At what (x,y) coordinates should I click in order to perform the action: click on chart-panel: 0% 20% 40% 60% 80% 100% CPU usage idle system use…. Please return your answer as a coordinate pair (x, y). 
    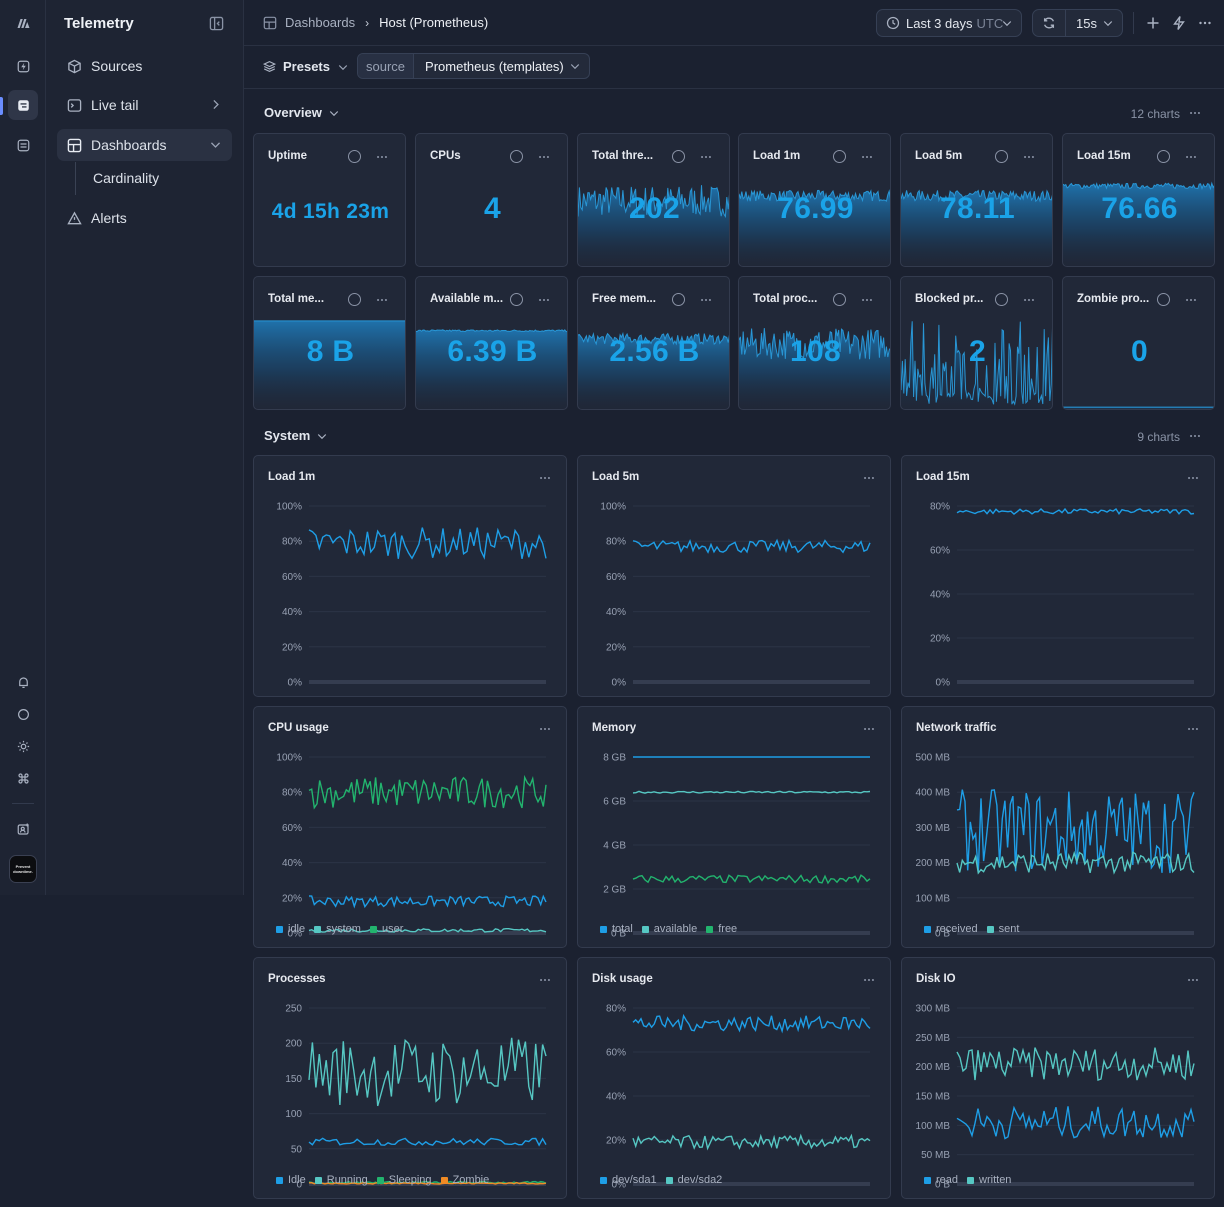
    Looking at the image, I should click on (410, 827).